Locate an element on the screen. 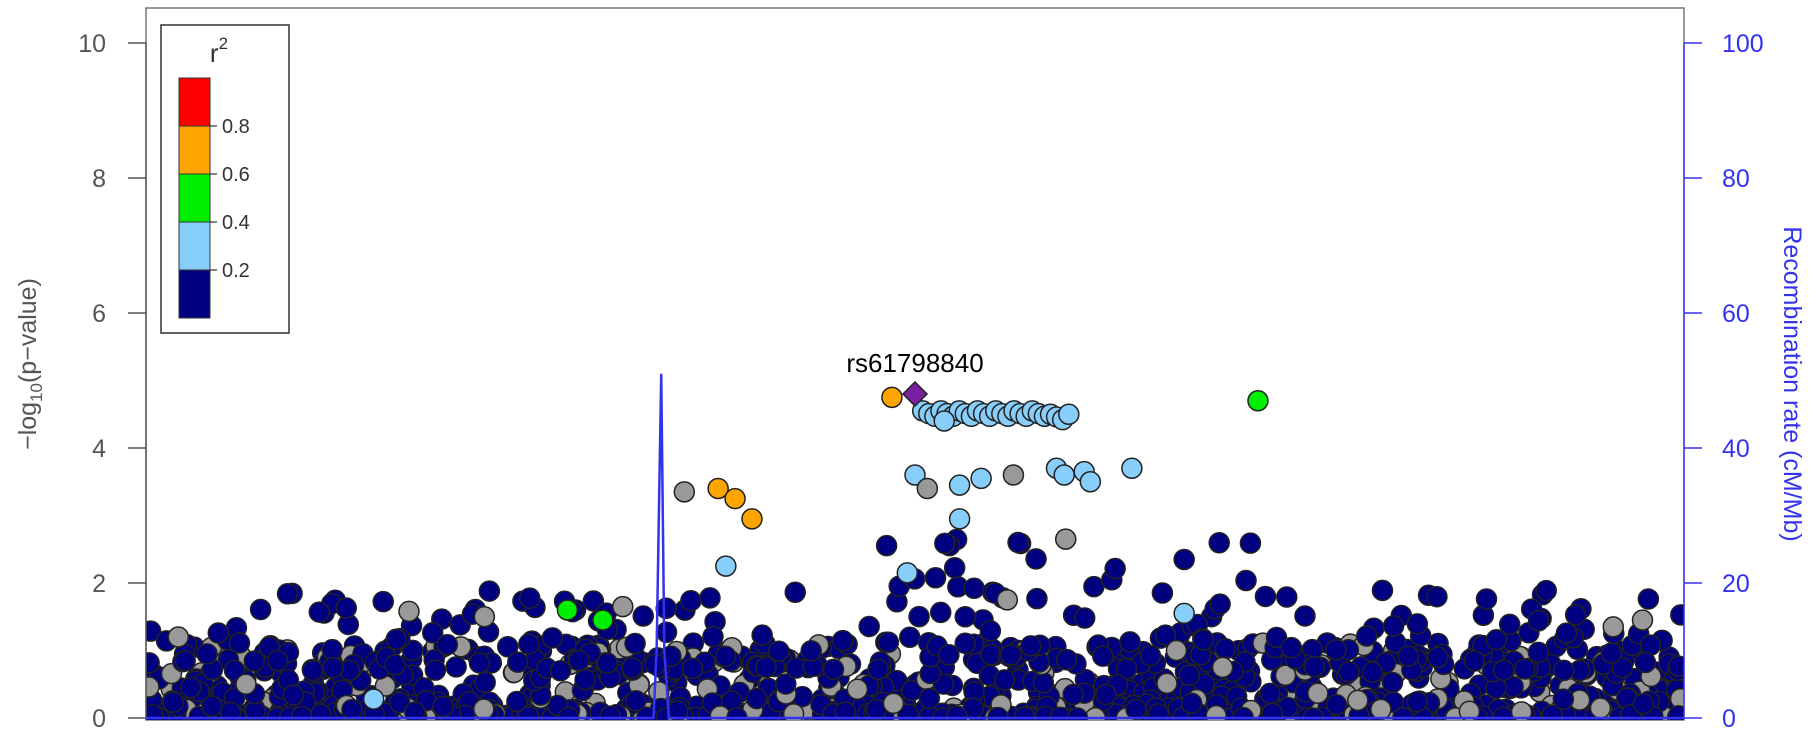 The image size is (1816, 746). legend-tick-label: 0.2 is located at coordinates (236, 271).